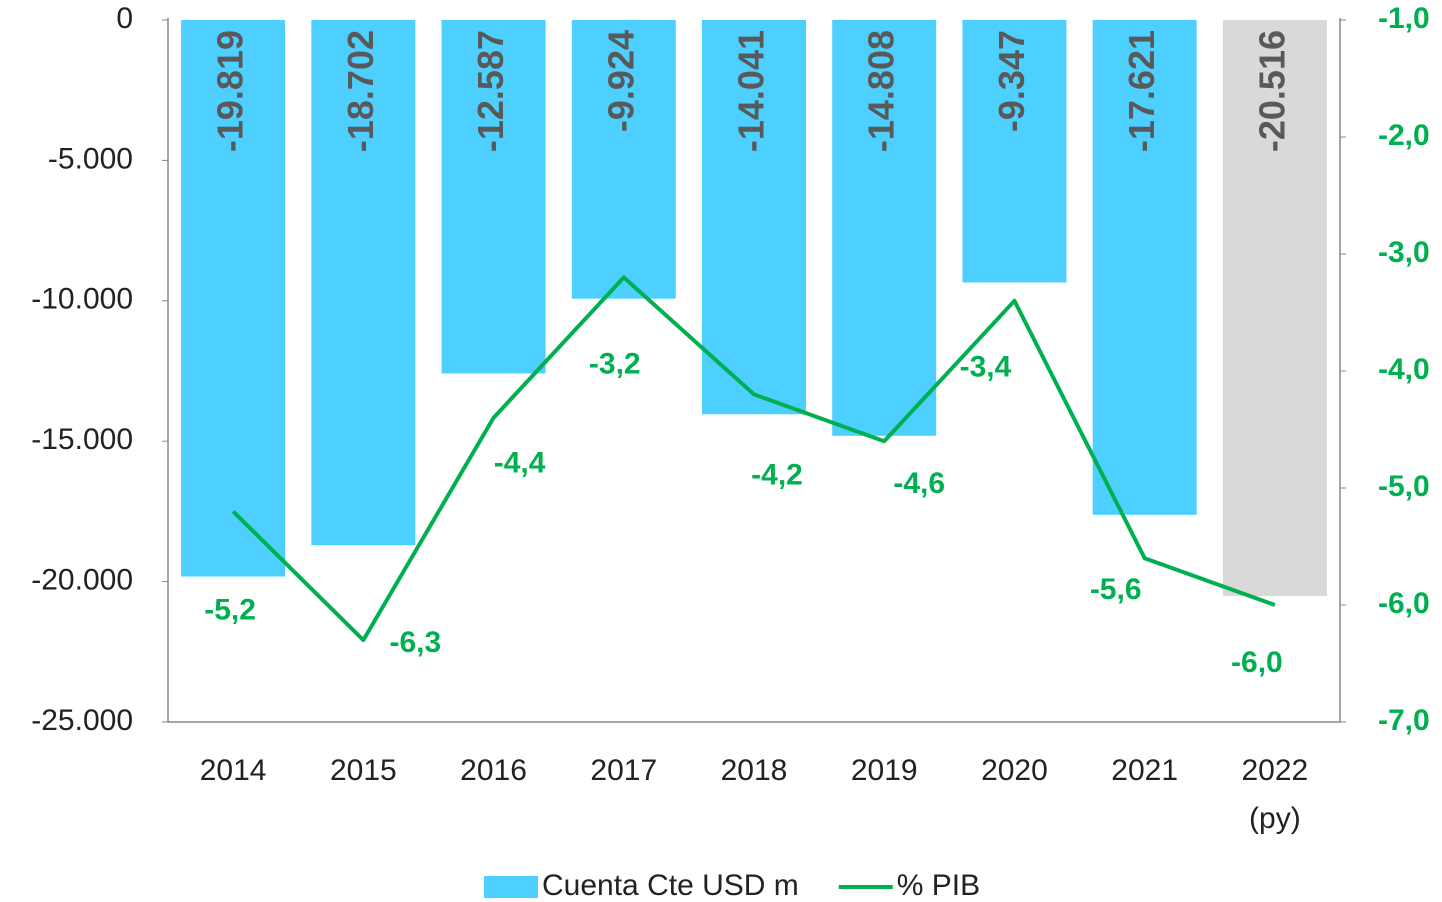  I want to click on bar-value-label: -18.702, so click(360, 91).